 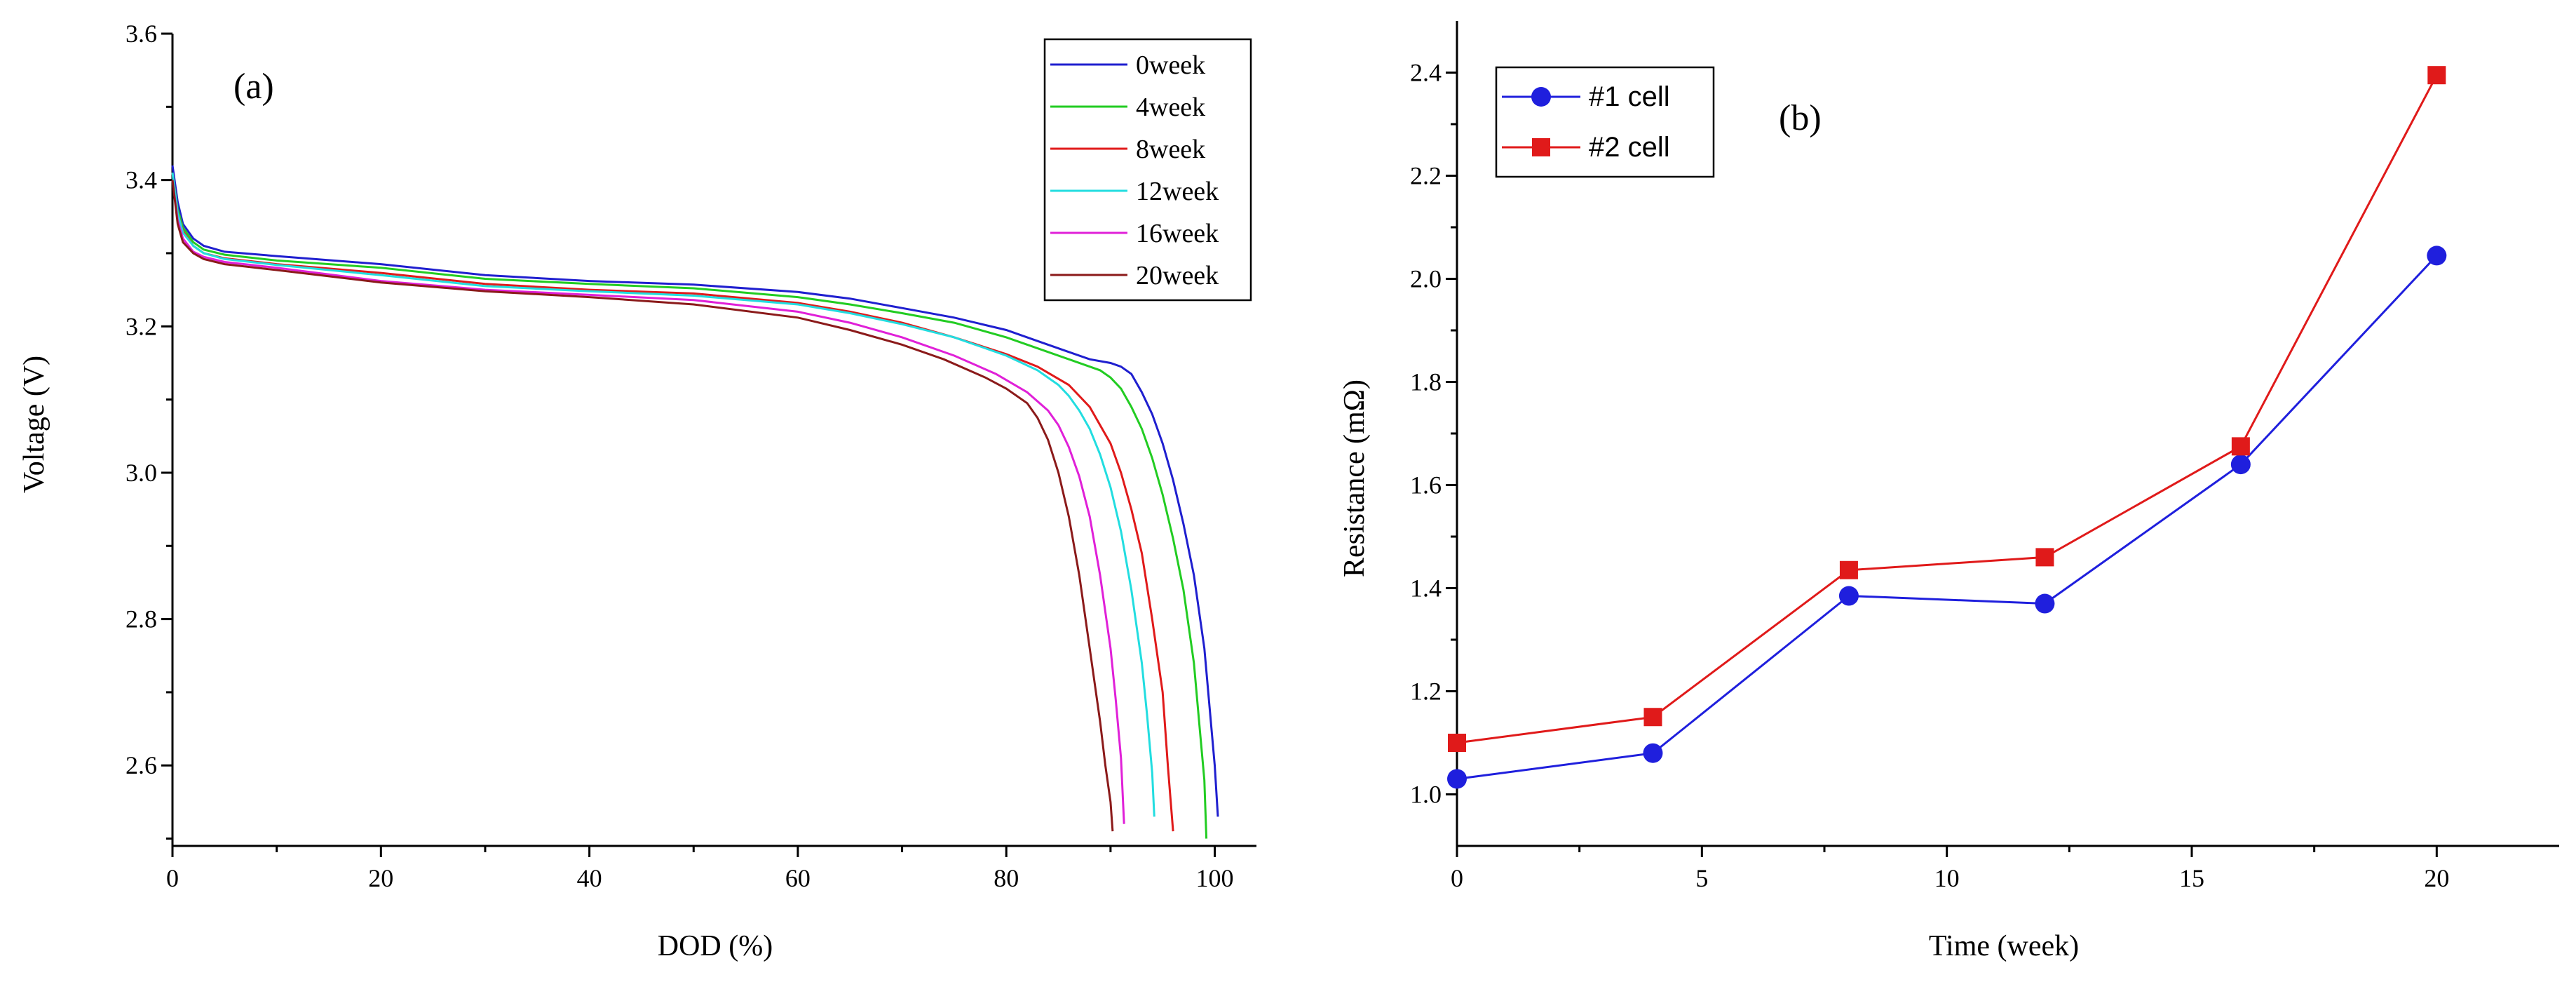 What do you see at coordinates (1170, 65) in the screenshot?
I see `legend-label: 0week` at bounding box center [1170, 65].